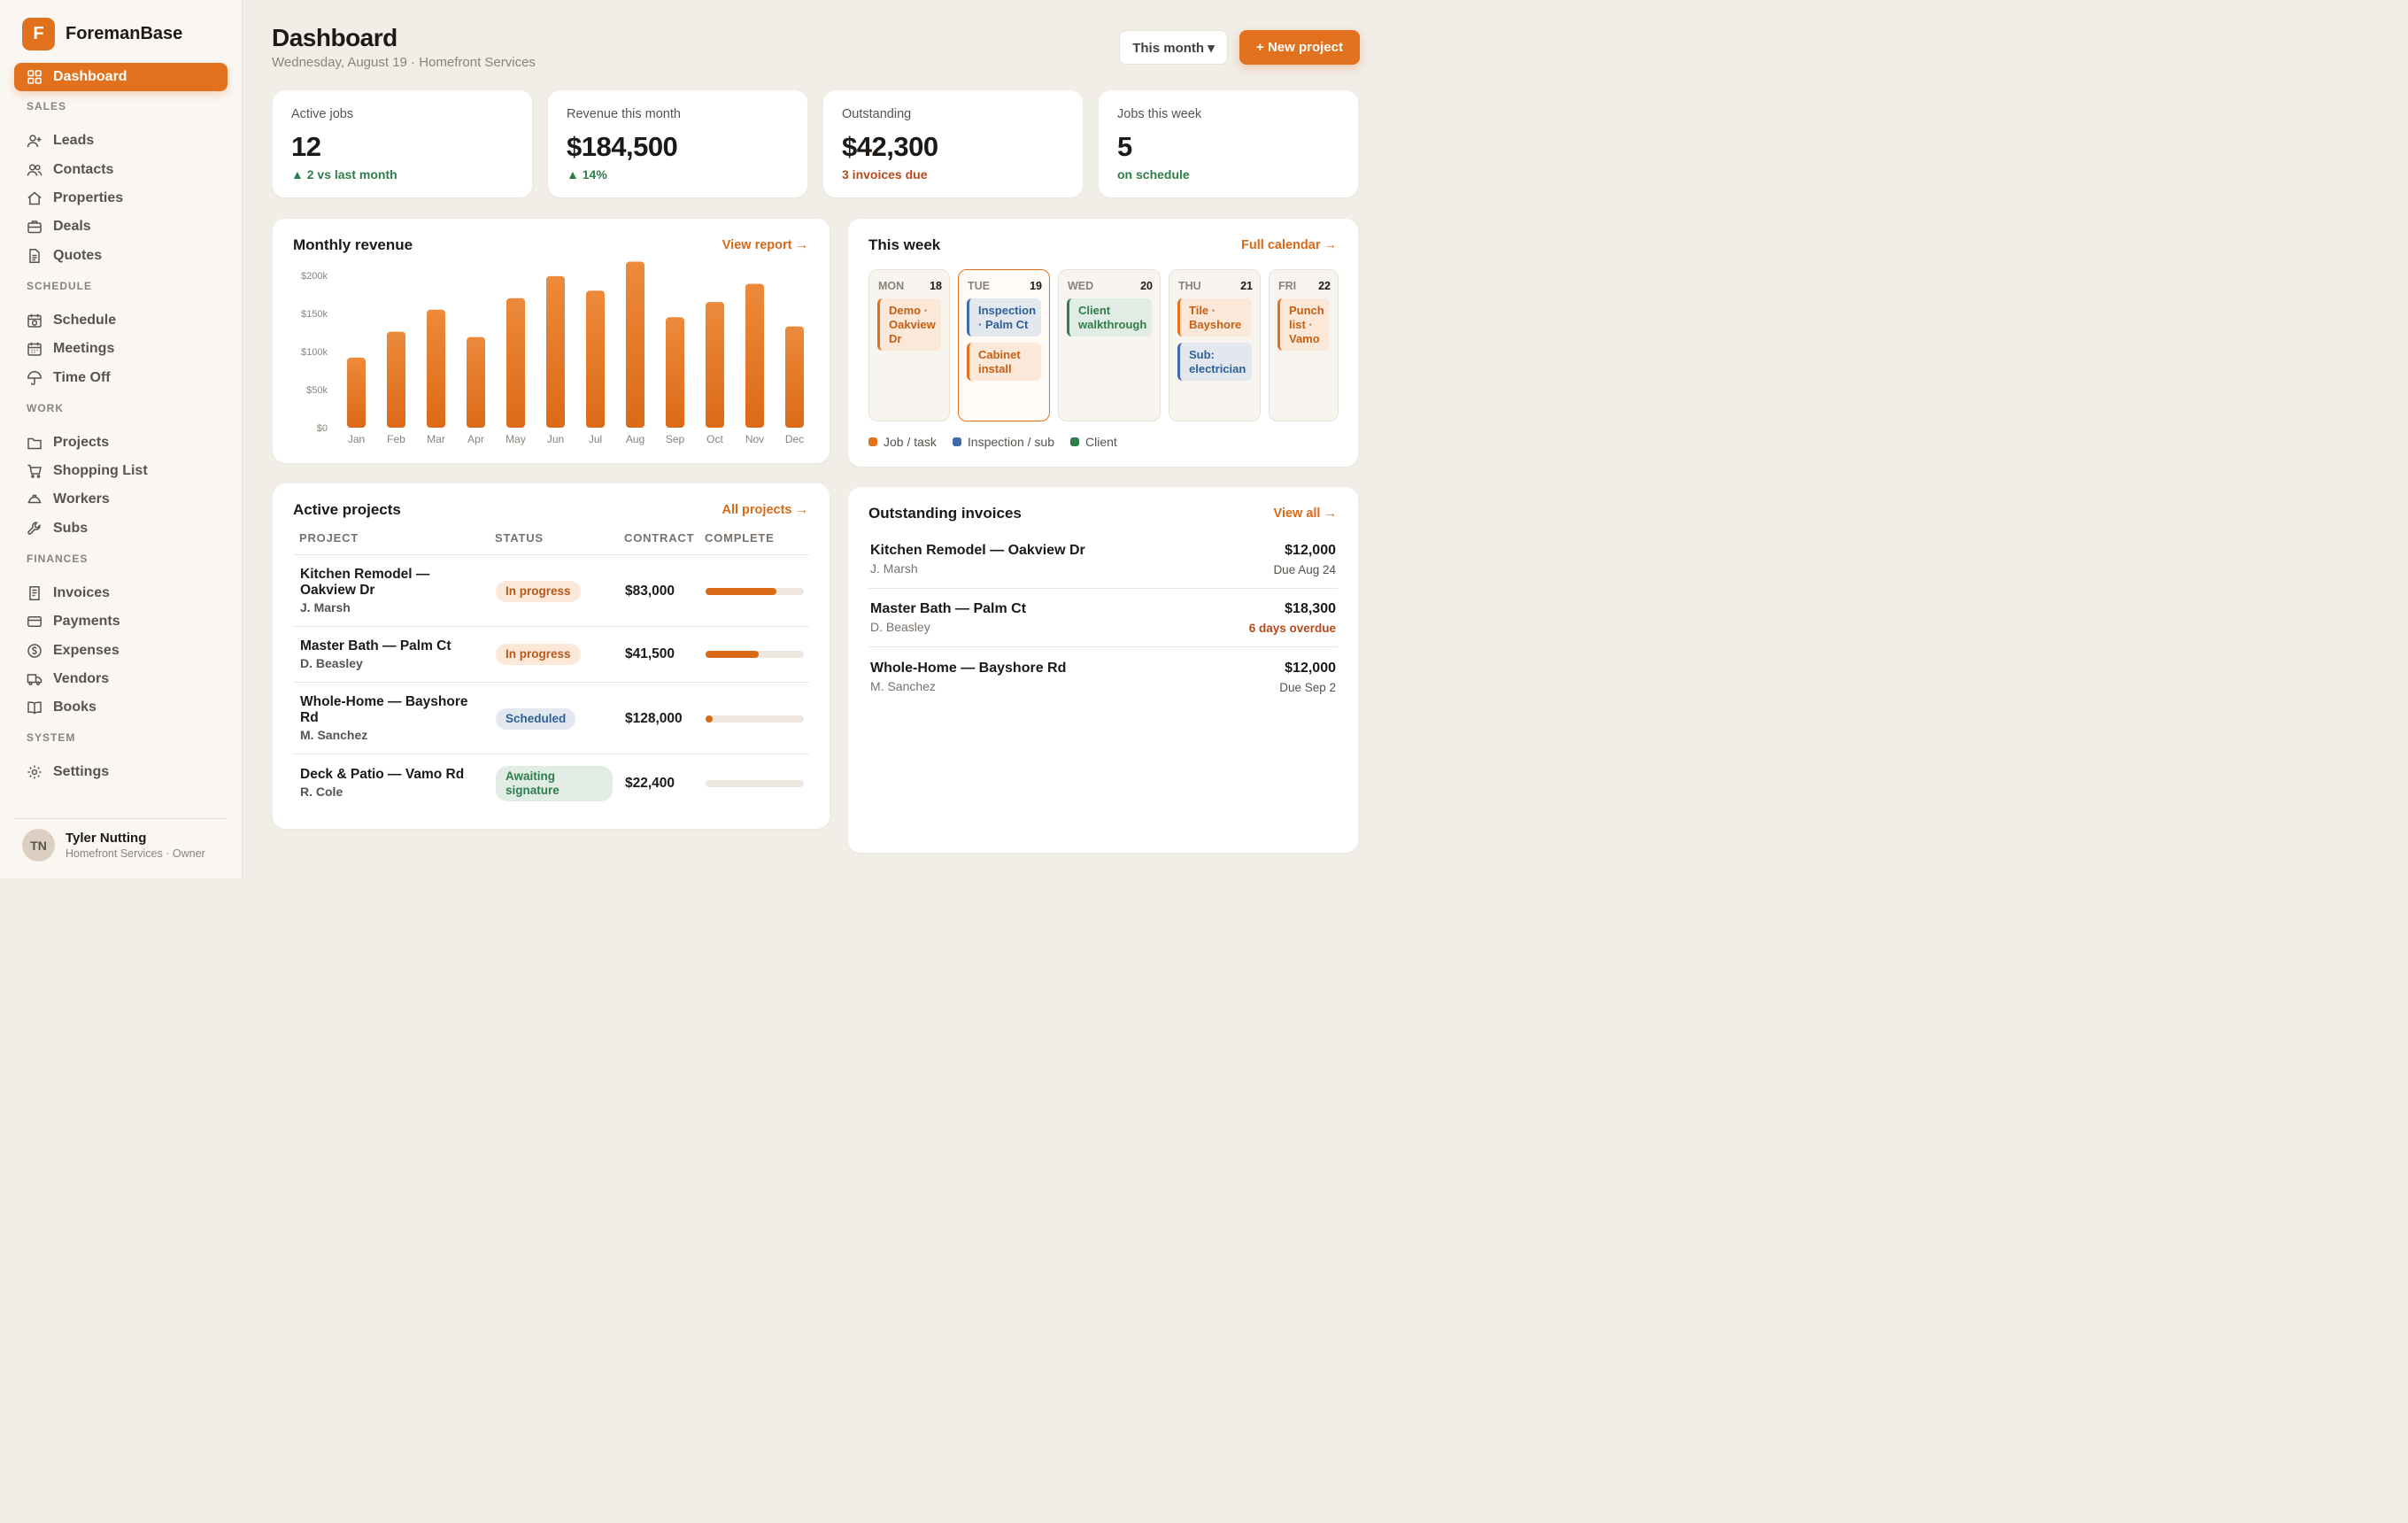  What do you see at coordinates (135, 853) in the screenshot?
I see `user-role: Homefront Services · Owner` at bounding box center [135, 853].